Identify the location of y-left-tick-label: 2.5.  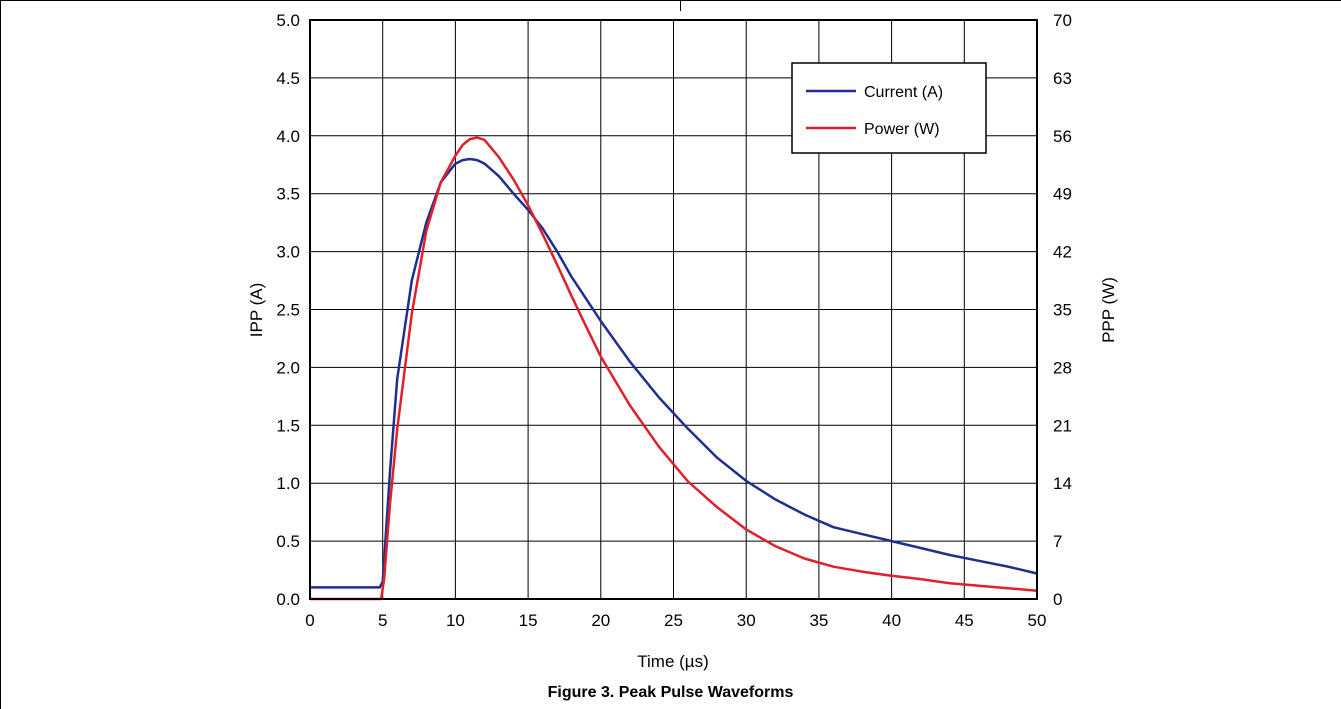
(288, 310).